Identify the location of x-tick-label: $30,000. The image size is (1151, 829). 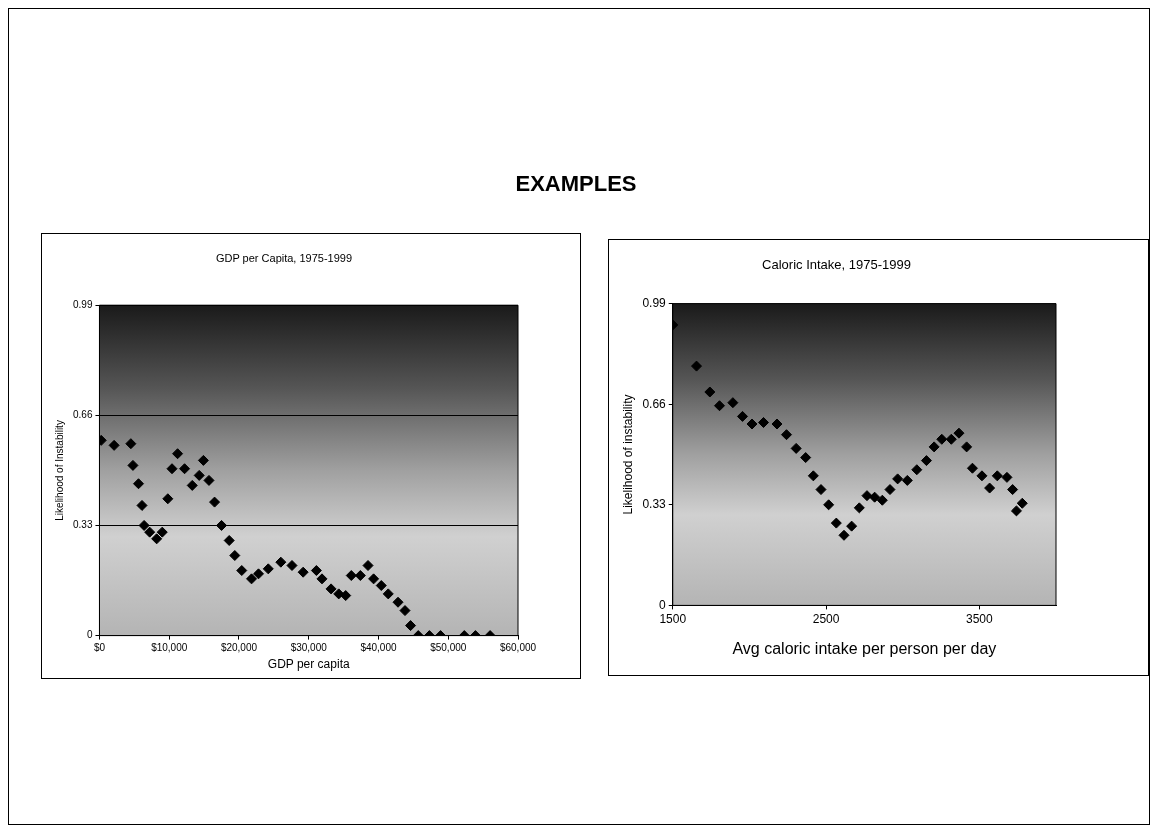
(309, 648).